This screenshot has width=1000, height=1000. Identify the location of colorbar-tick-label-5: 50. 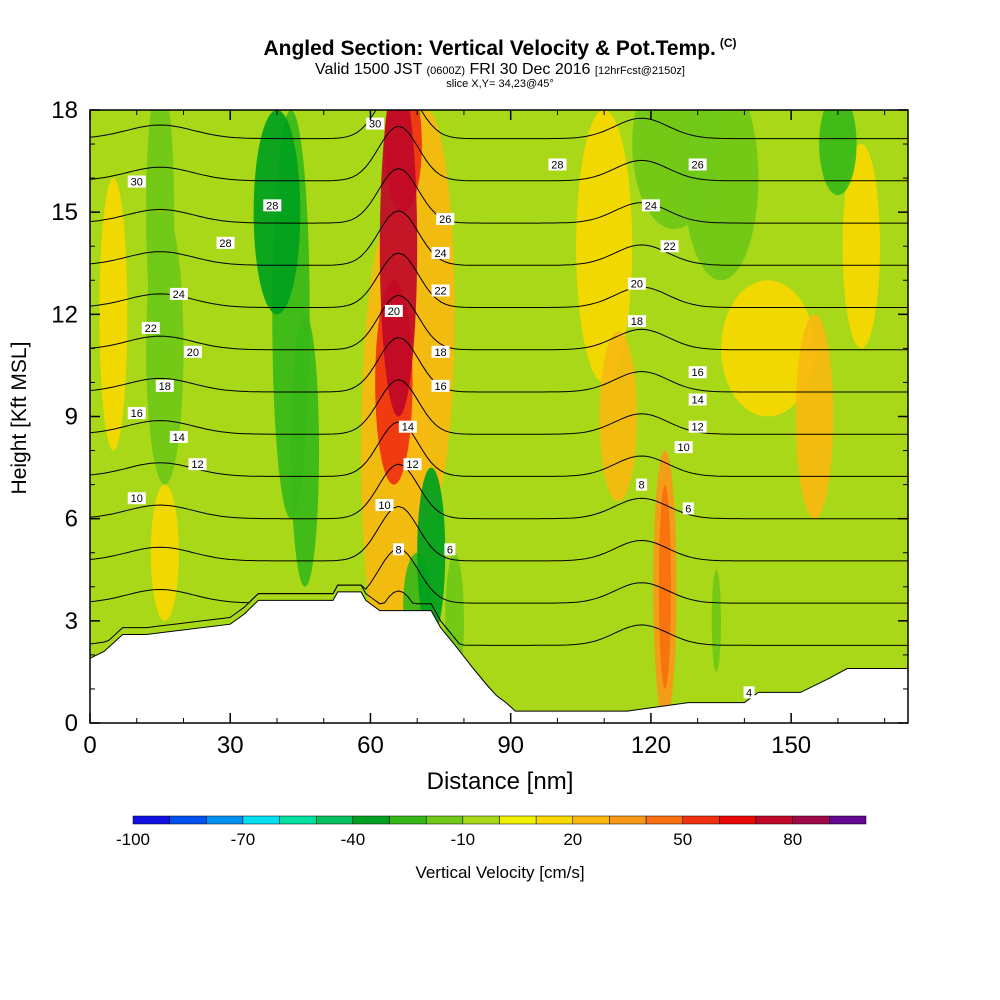
(682, 839).